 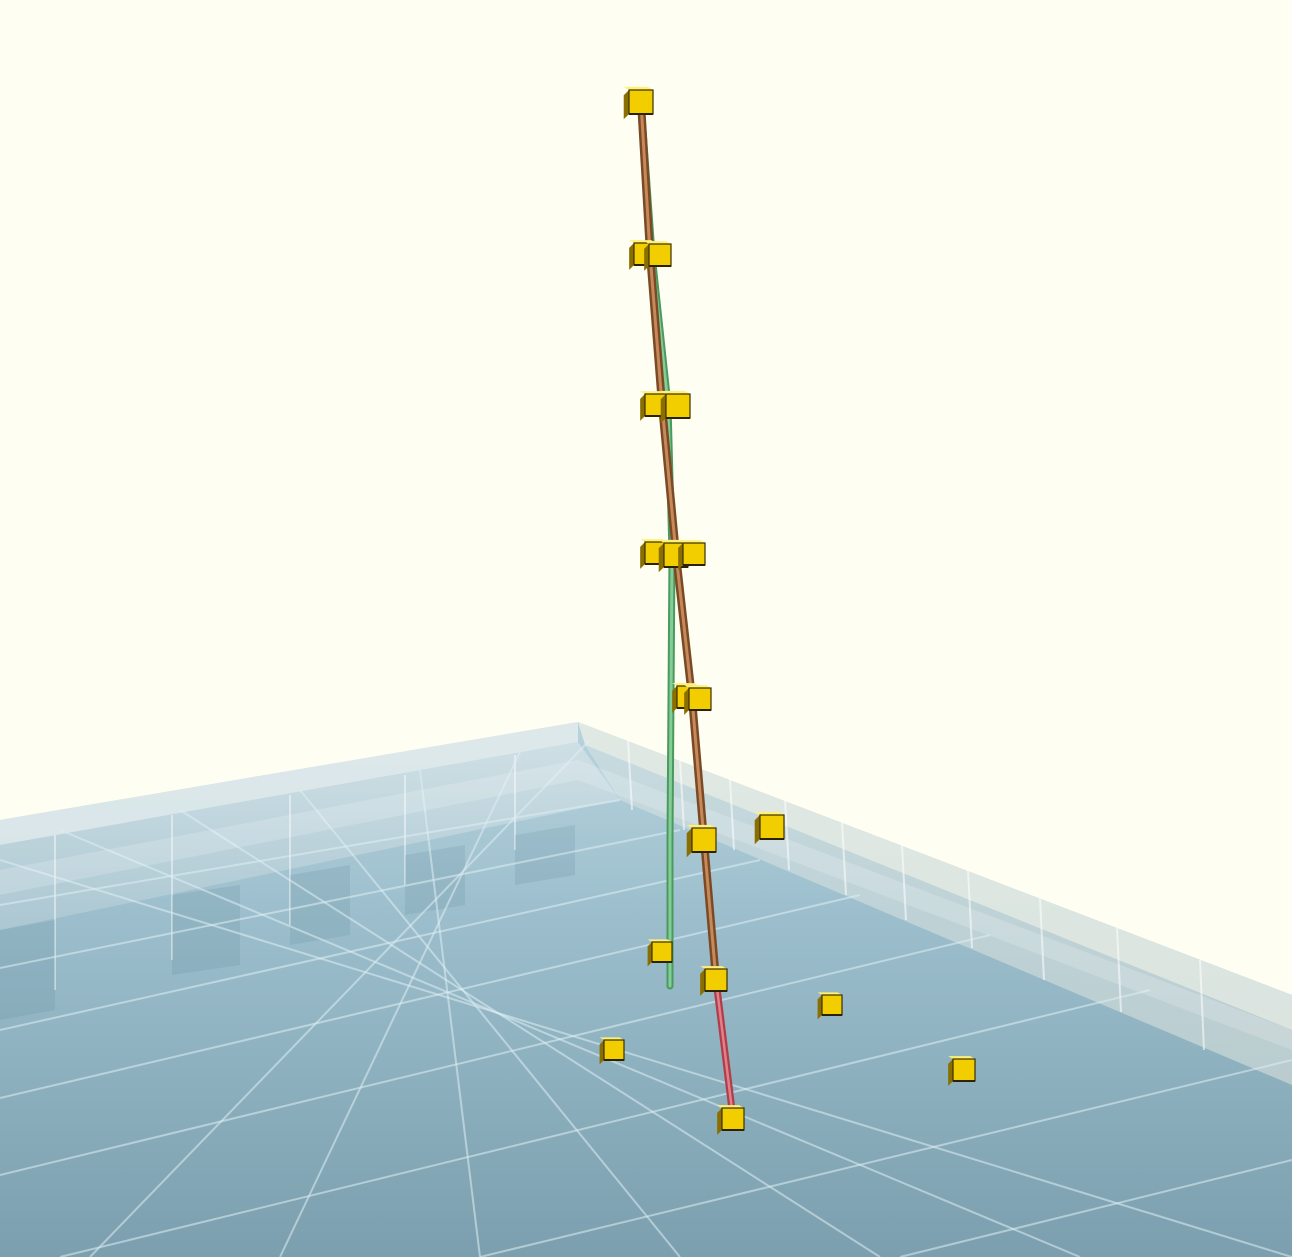 I want to click on back-wall, so click(x=310, y=836).